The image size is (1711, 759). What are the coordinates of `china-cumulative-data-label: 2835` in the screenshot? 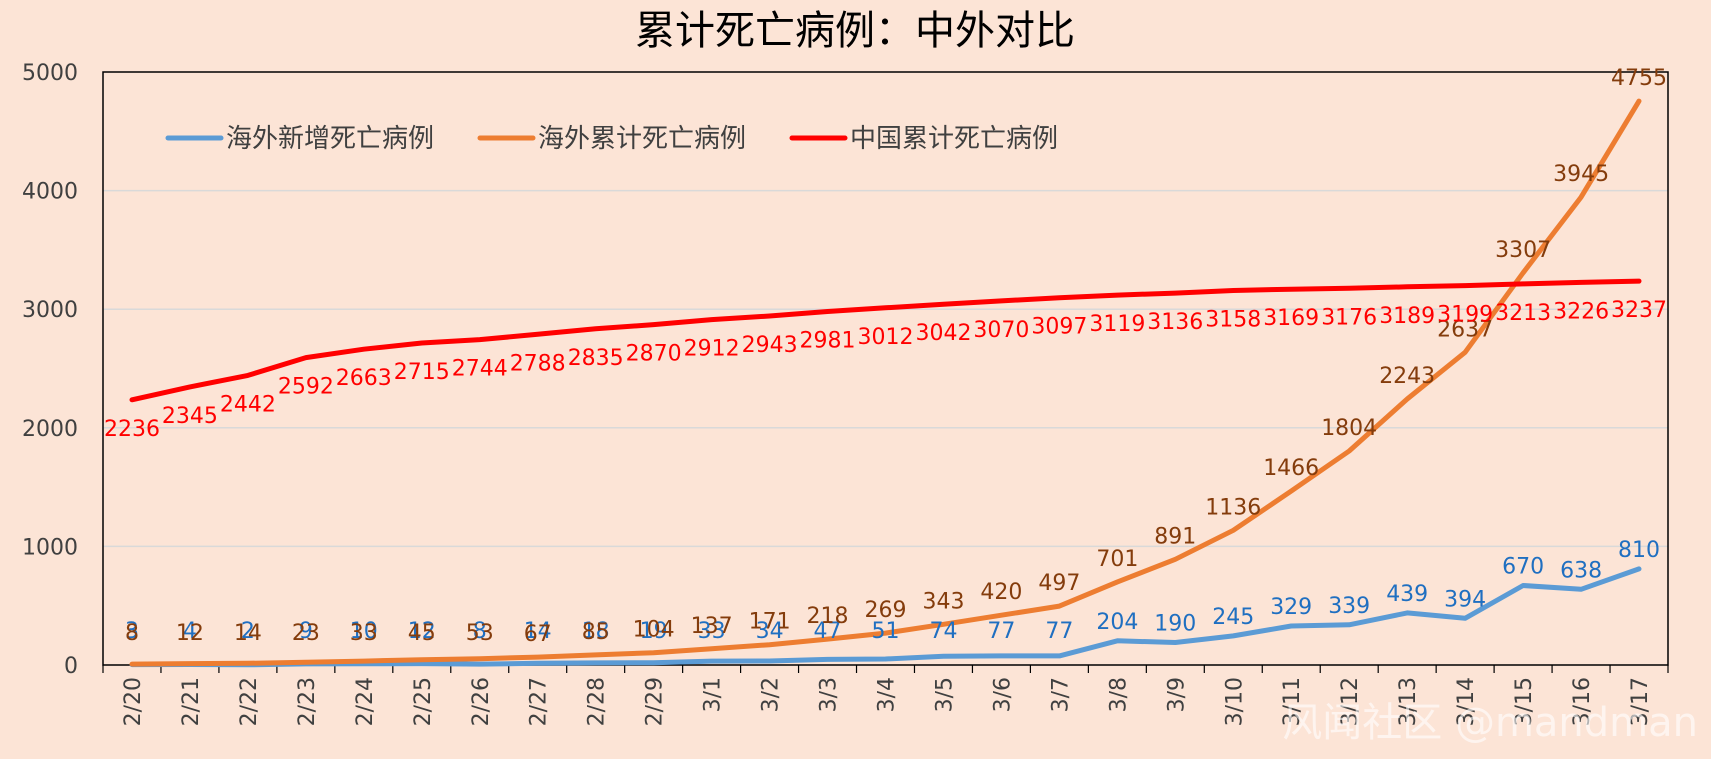 It's located at (596, 358).